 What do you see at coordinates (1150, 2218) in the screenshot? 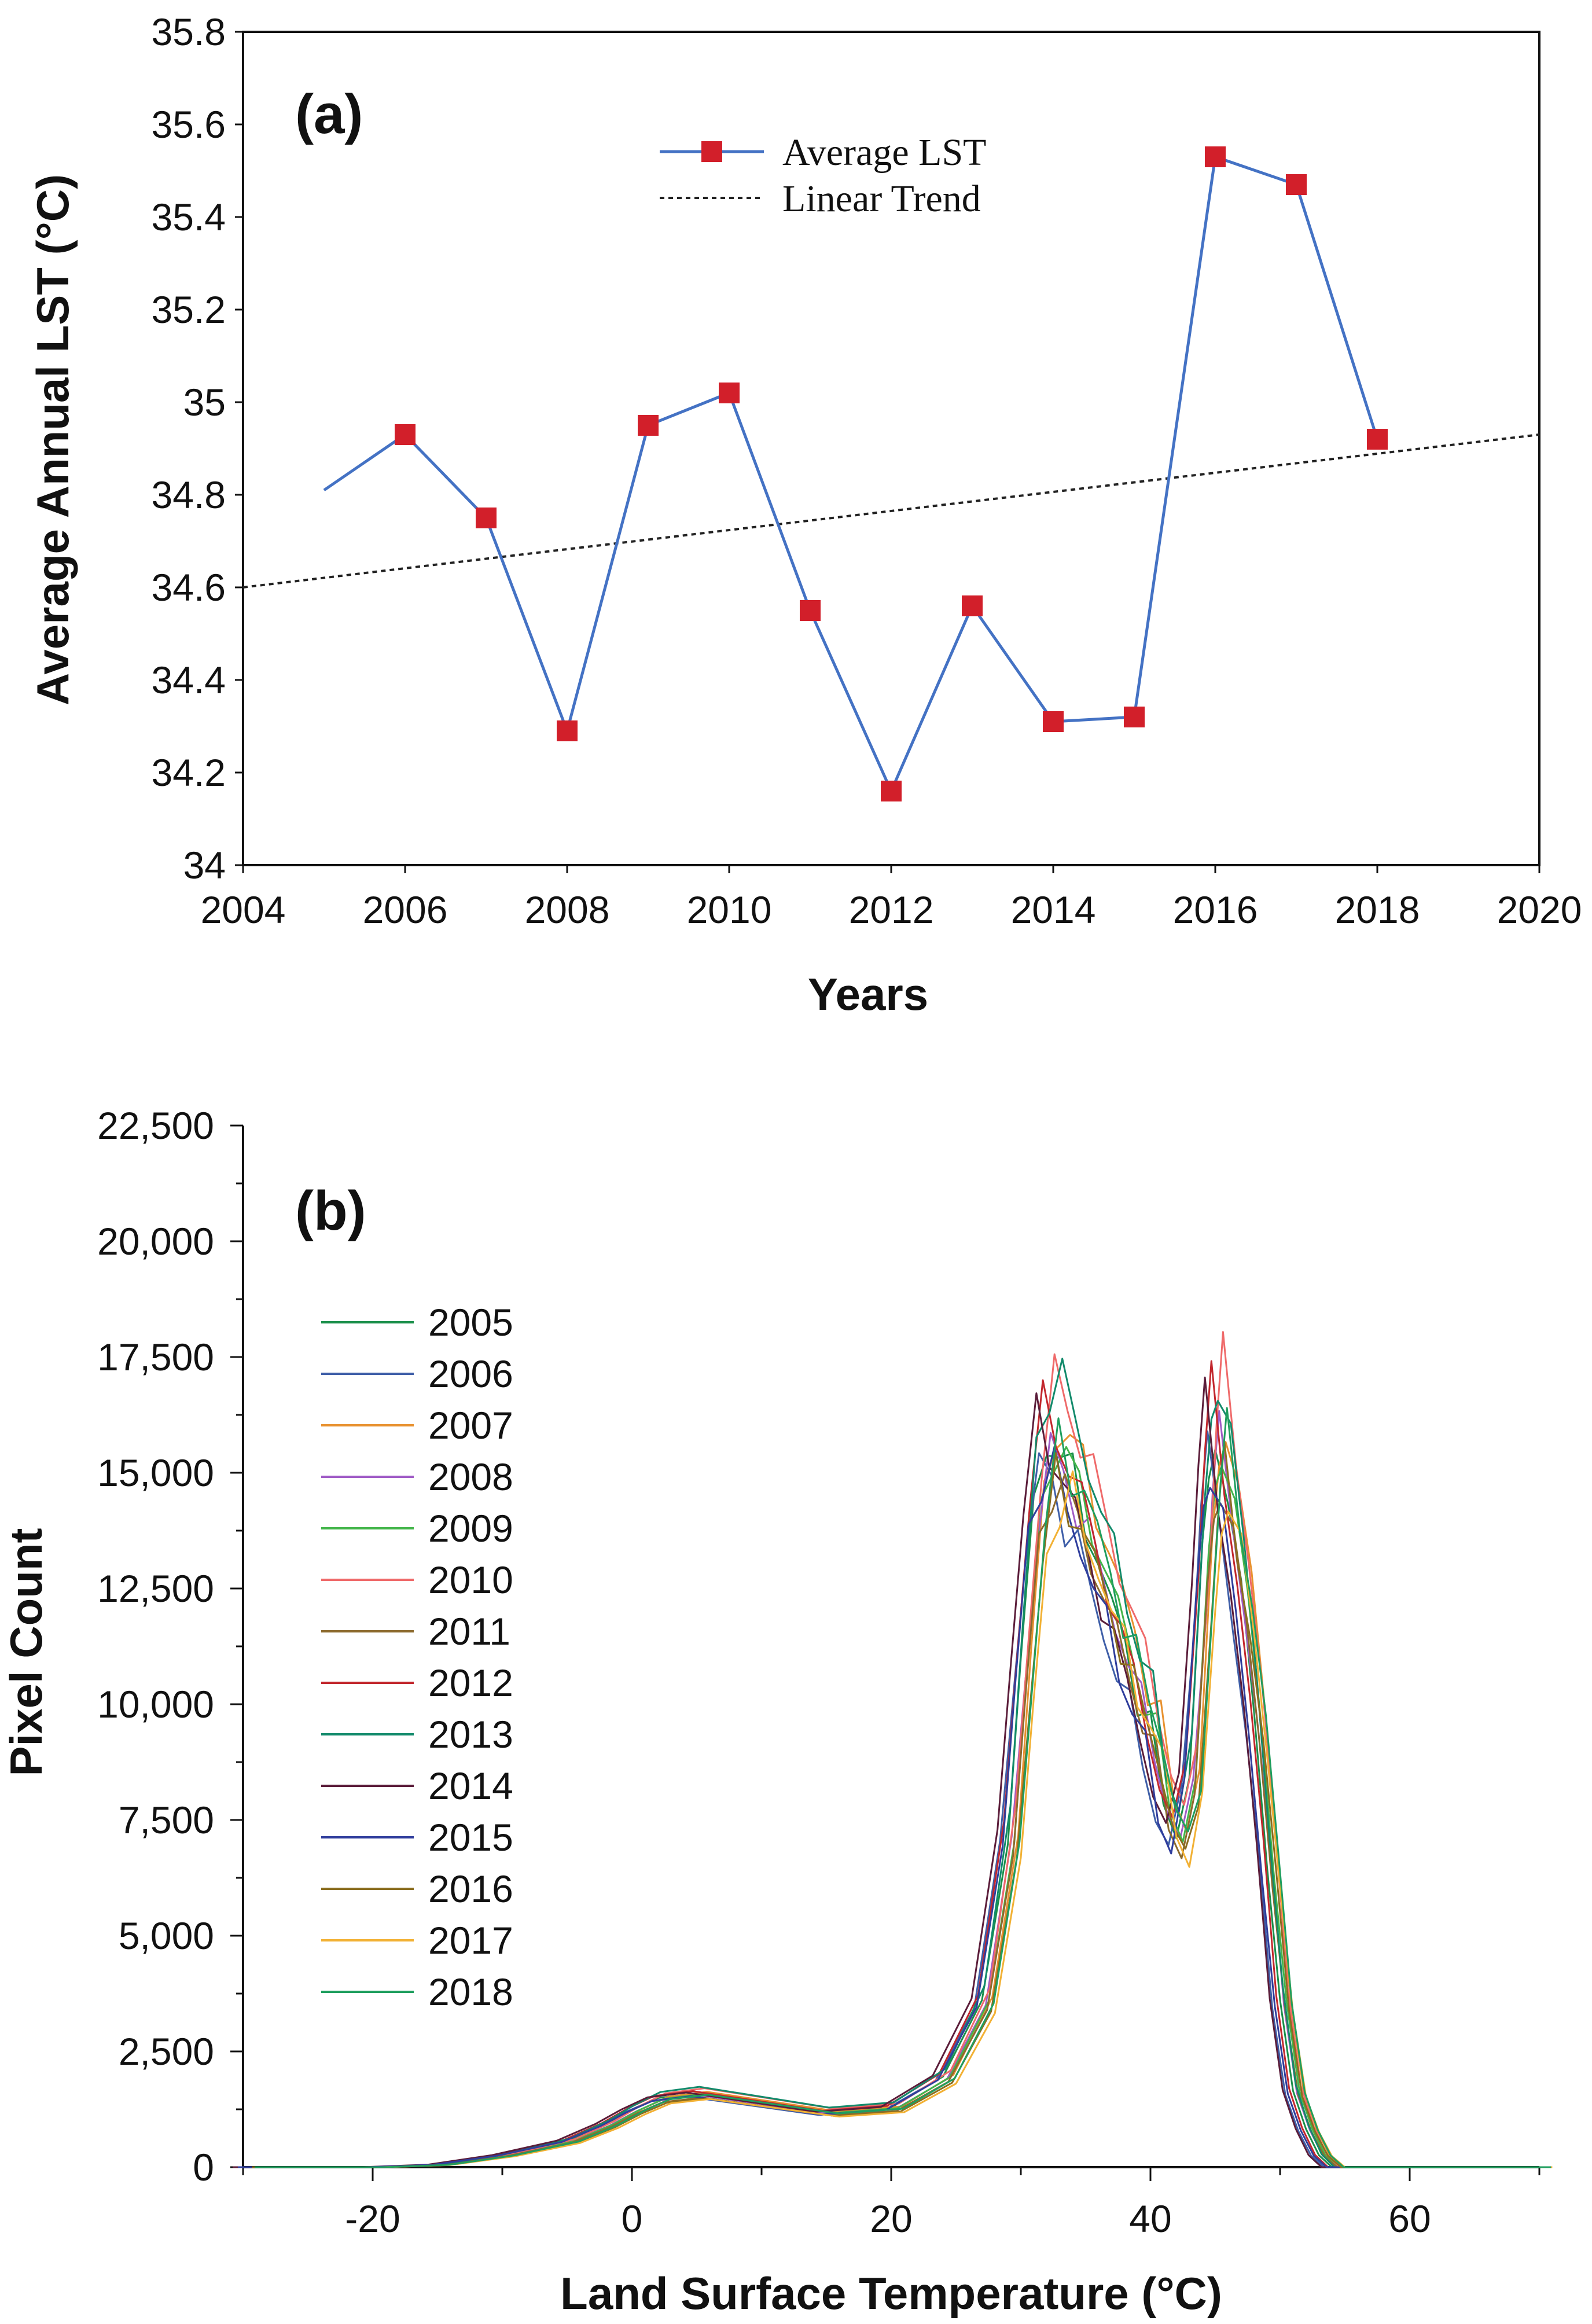
I see `panel-b-x-tick-label: 40` at bounding box center [1150, 2218].